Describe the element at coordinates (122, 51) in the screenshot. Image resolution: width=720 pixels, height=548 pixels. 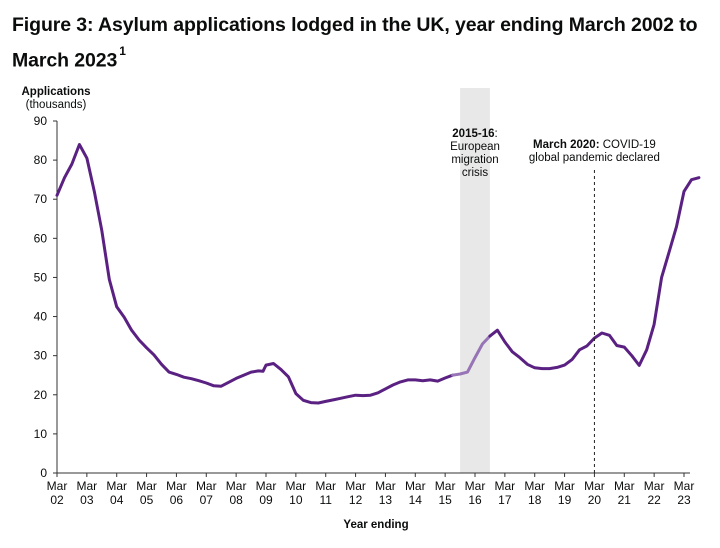
I see `footnote-marker: 1` at that location.